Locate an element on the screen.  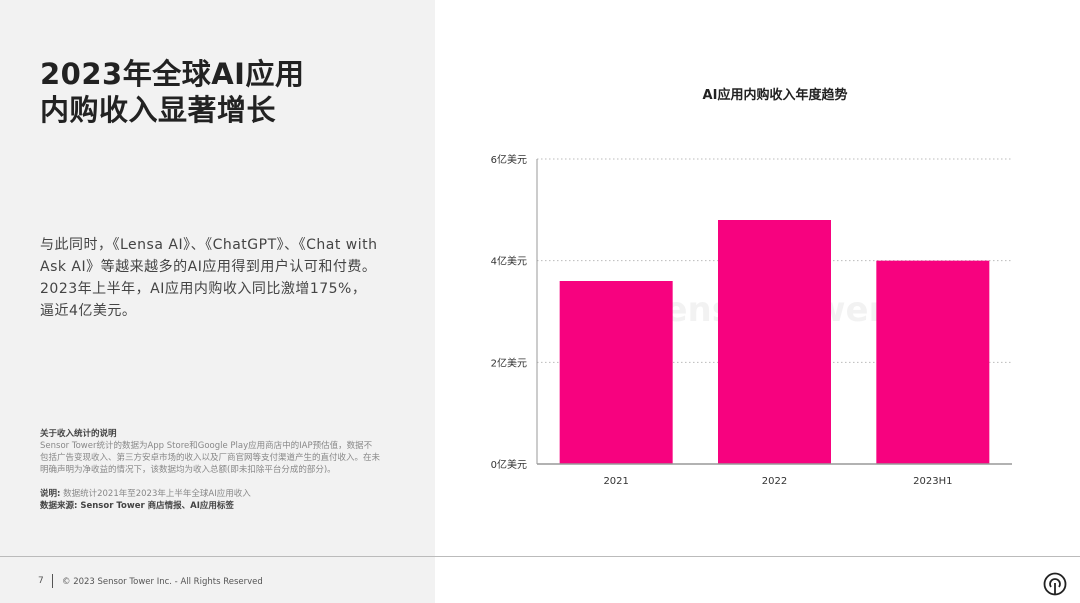
y-tick-label: 6亿美元 is located at coordinates (509, 159).